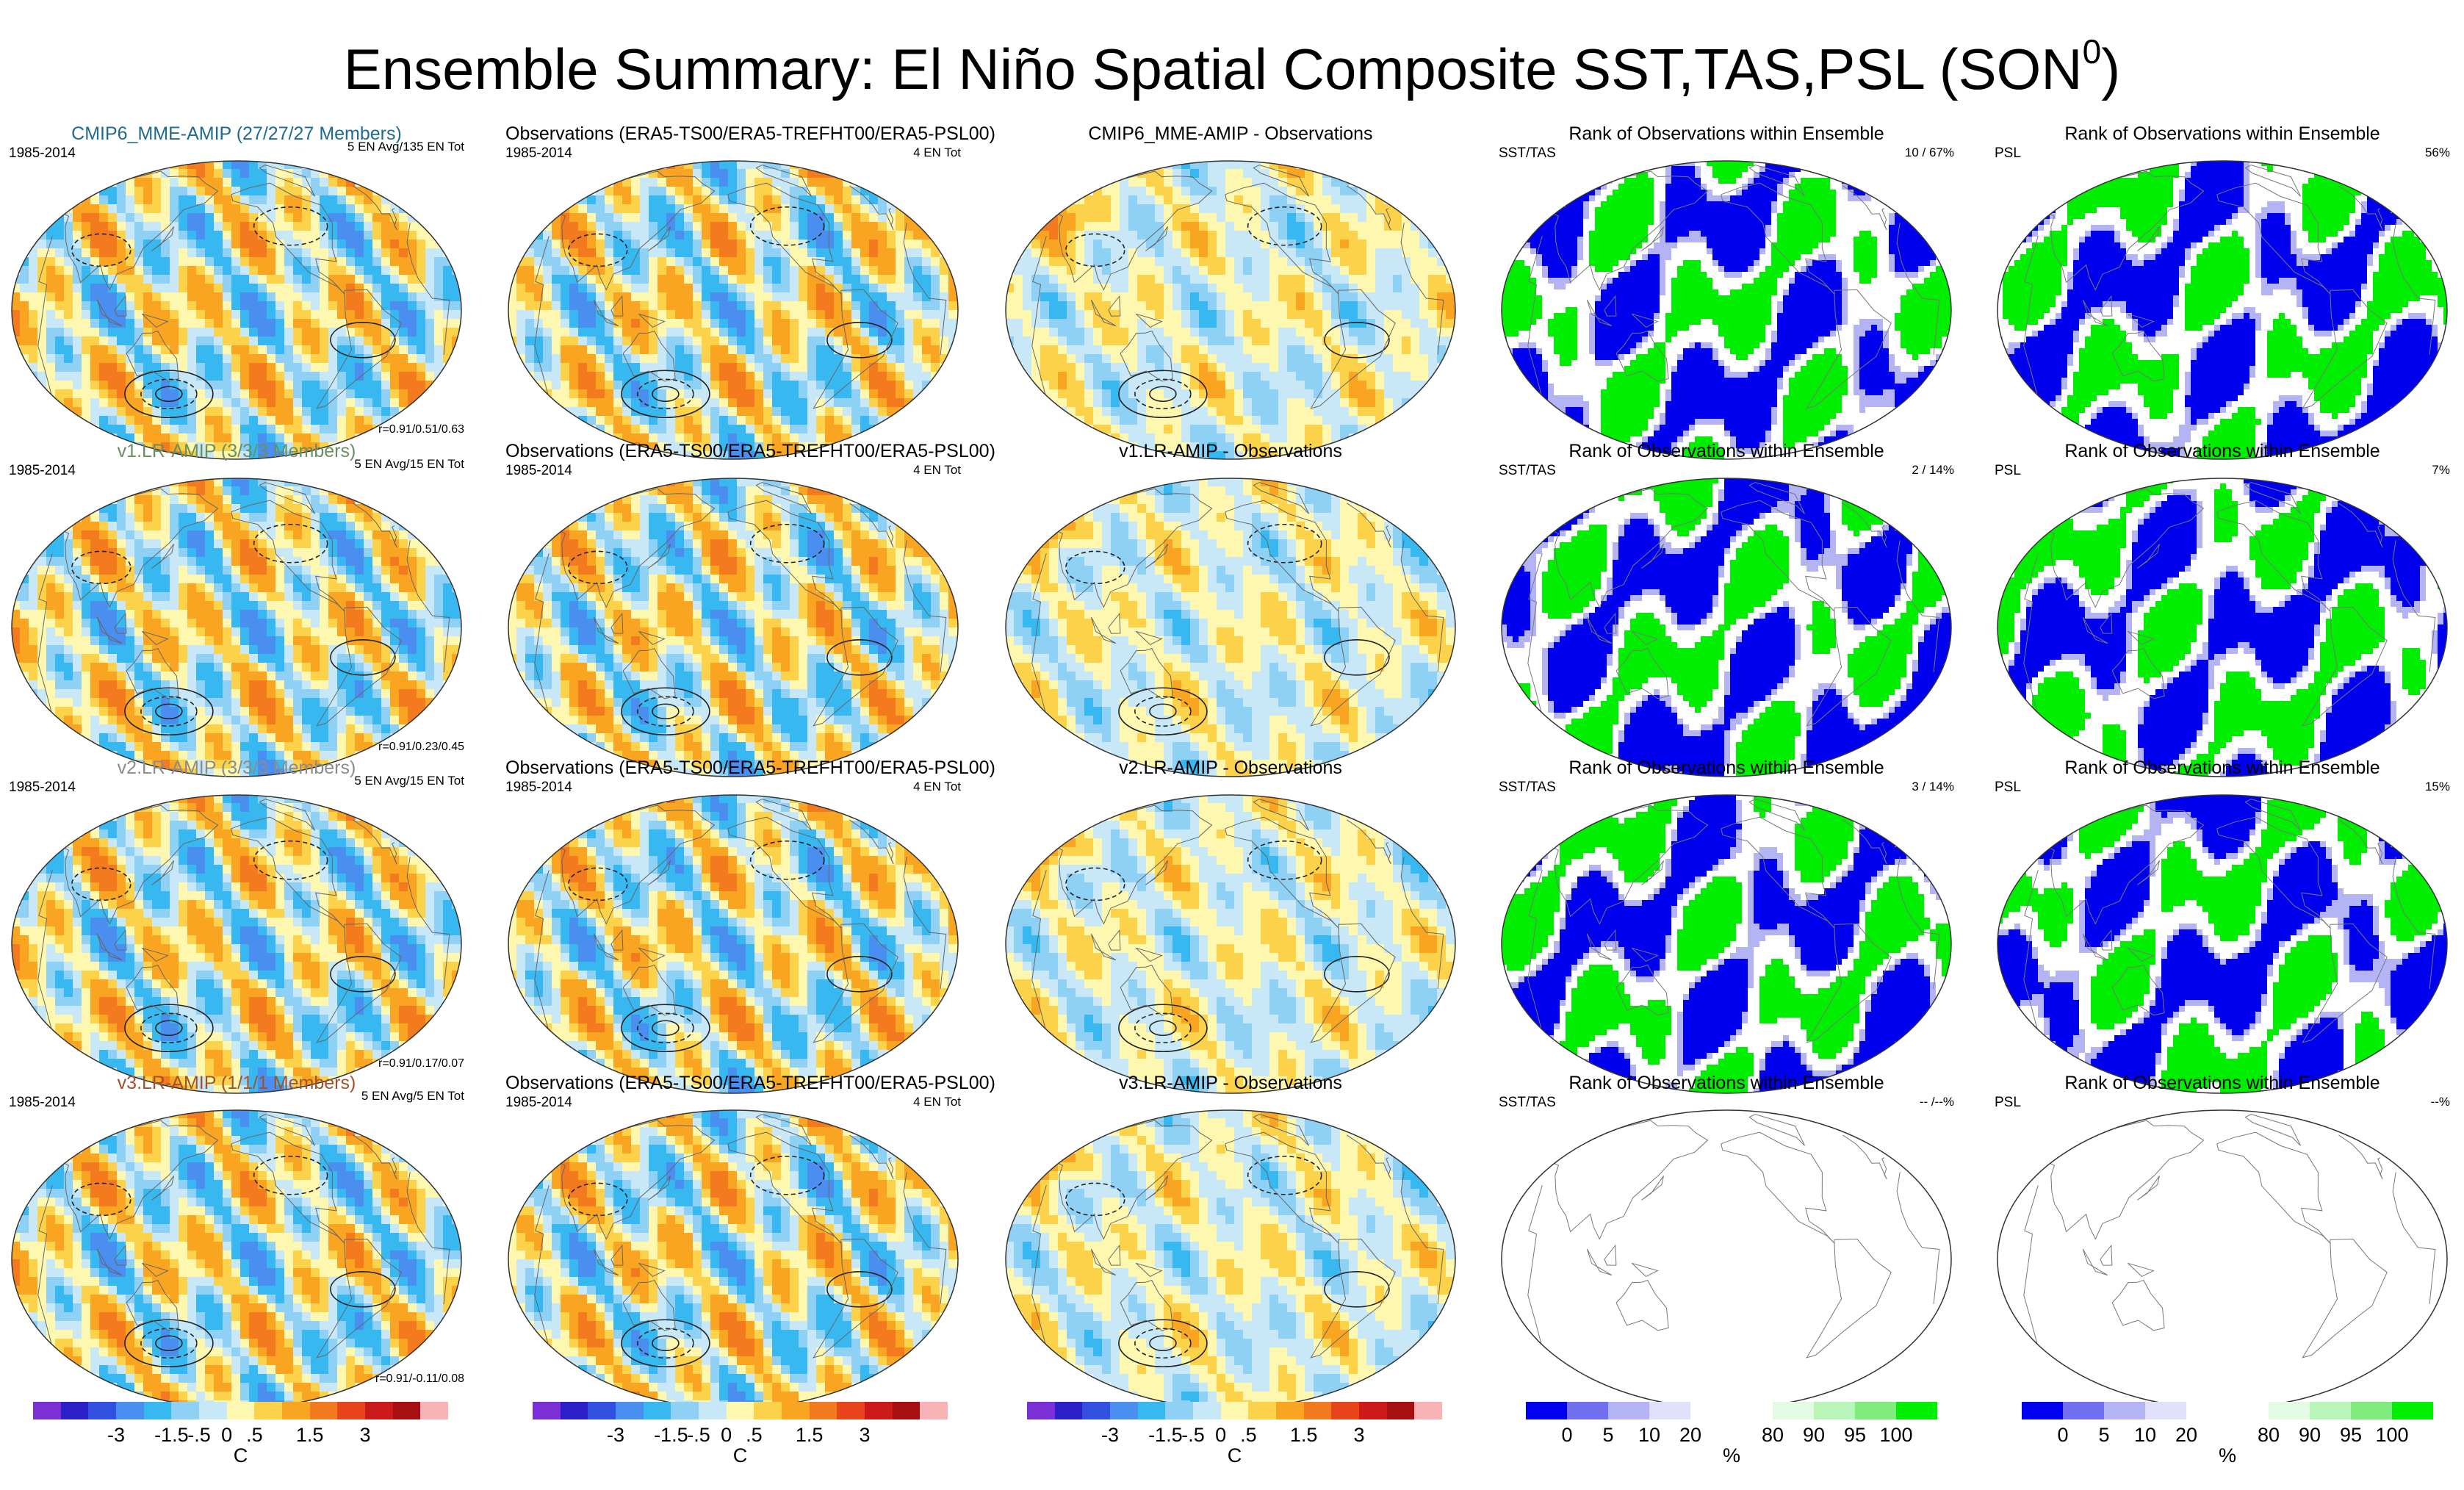 This screenshot has height=1490, width=2464. What do you see at coordinates (1358, 1435) in the screenshot?
I see `colorbar-tick-label: 3` at bounding box center [1358, 1435].